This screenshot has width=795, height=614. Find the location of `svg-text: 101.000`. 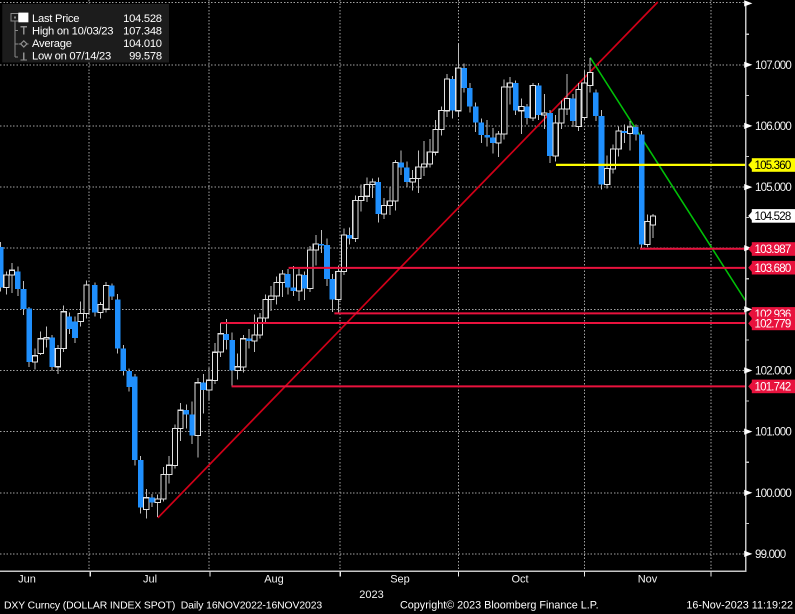

svg-text: 101.000 is located at coordinates (773, 433).